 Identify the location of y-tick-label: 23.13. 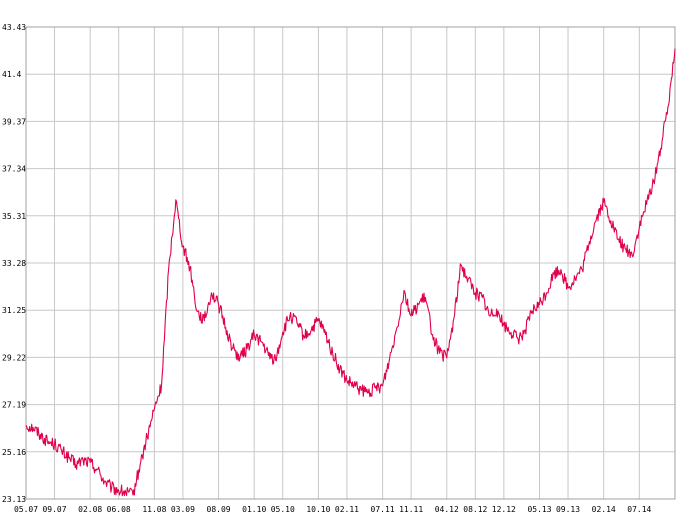
(14, 499).